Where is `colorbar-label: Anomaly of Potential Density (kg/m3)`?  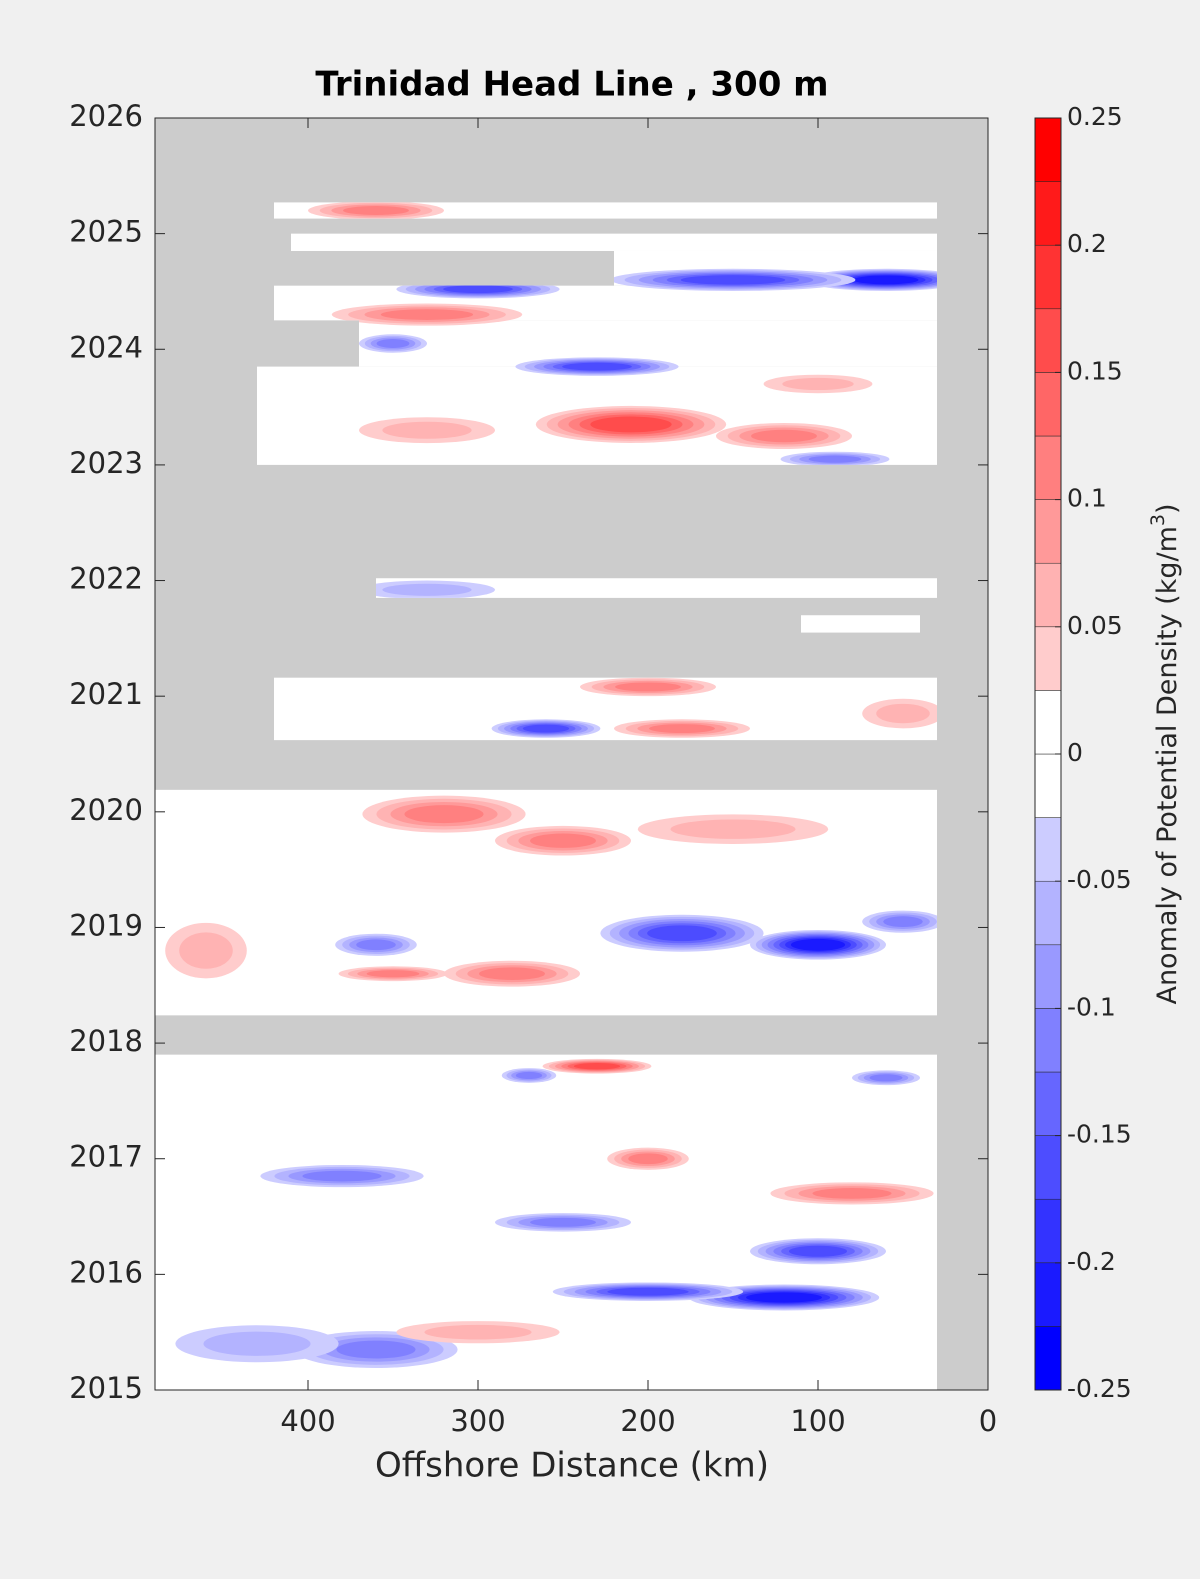 colorbar-label: Anomaly of Potential Density (kg/m3) is located at coordinates (1165, 753).